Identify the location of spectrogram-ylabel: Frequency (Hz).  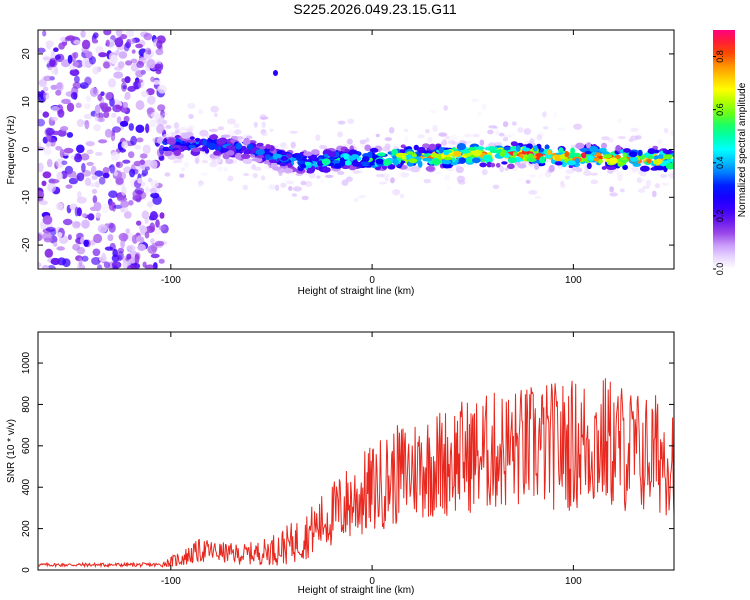
(11, 150).